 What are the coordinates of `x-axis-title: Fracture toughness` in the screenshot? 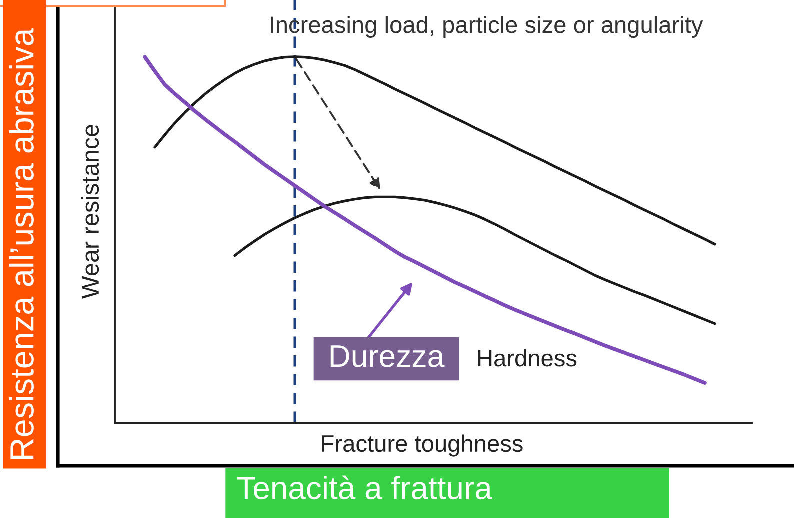 It's located at (422, 445).